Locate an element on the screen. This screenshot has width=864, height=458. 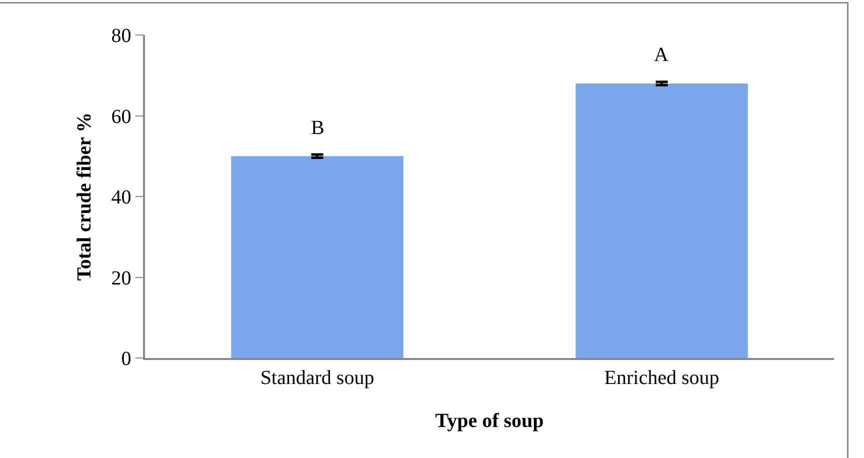
x-axis-title: Type of soup is located at coordinates (489, 421).